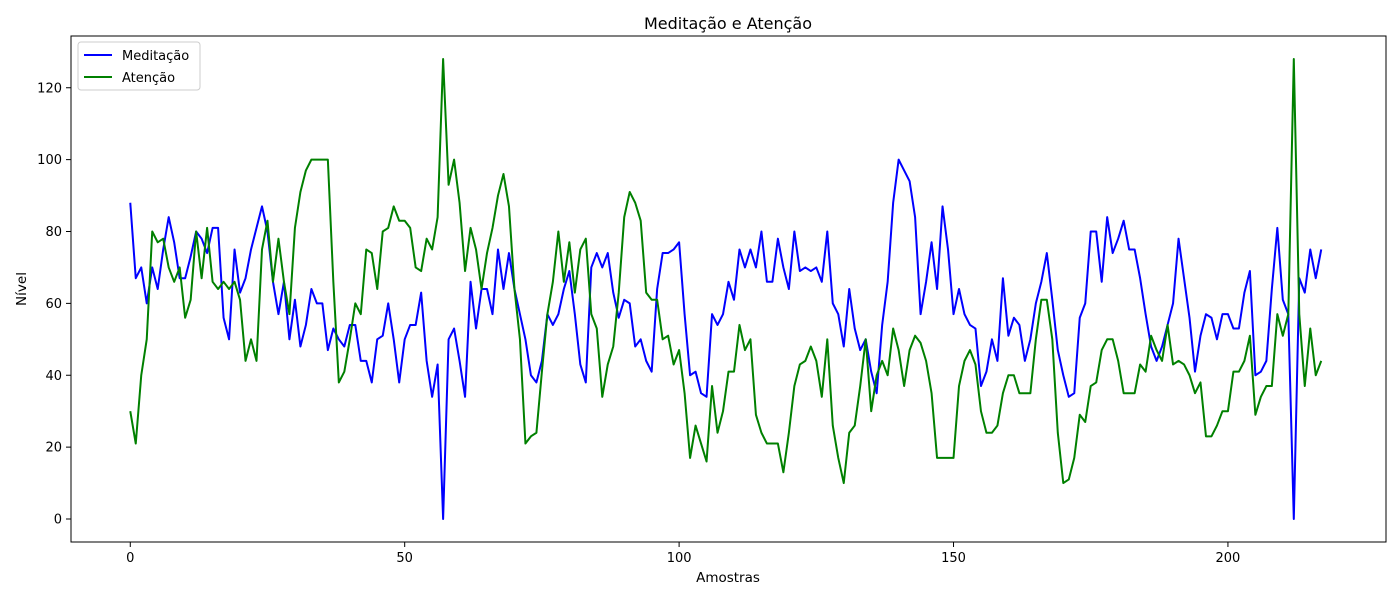 This screenshot has width=1400, height=600. Describe the element at coordinates (53, 376) in the screenshot. I see `y-tick-label: 40` at that location.